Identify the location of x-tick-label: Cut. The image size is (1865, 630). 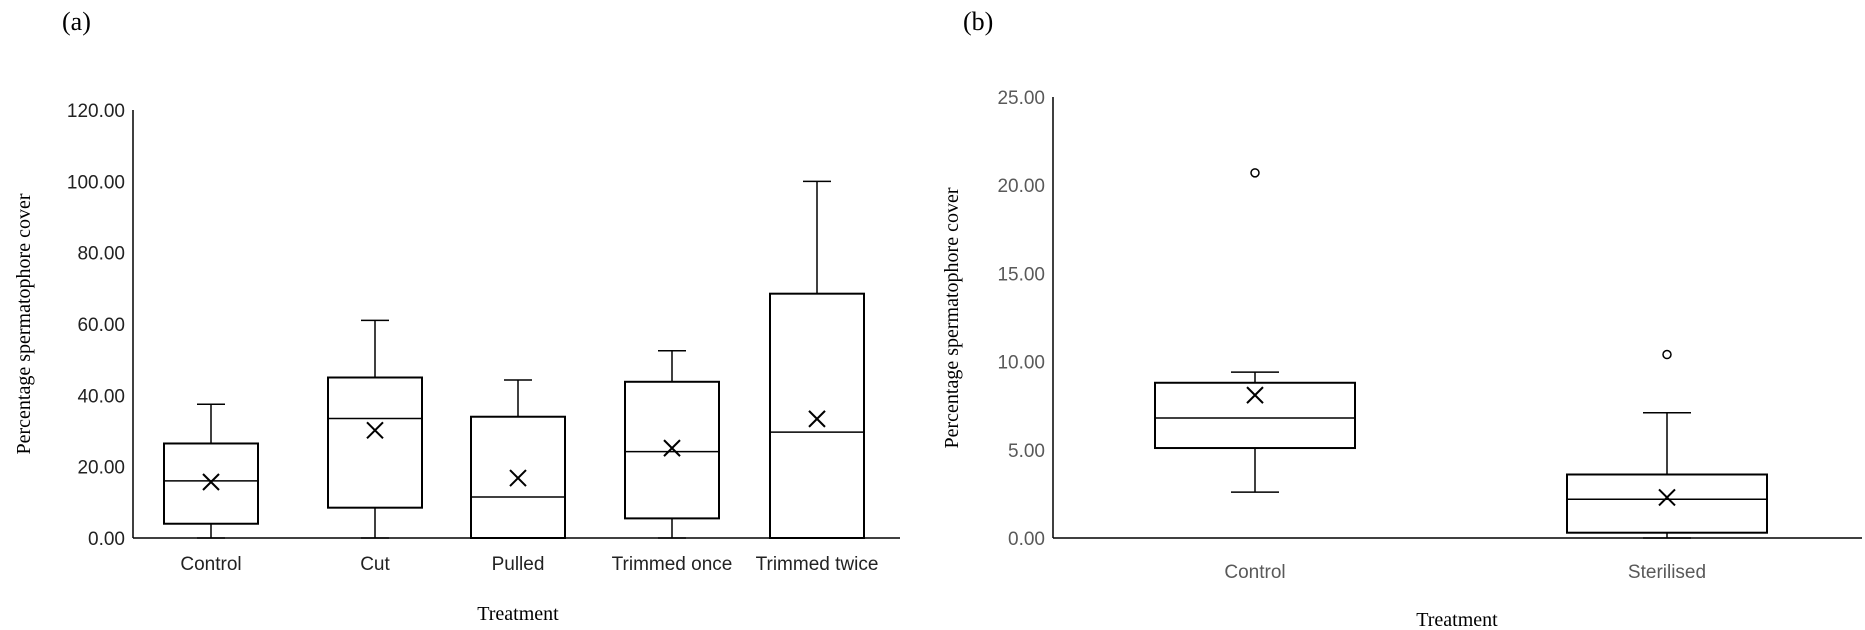
(375, 564).